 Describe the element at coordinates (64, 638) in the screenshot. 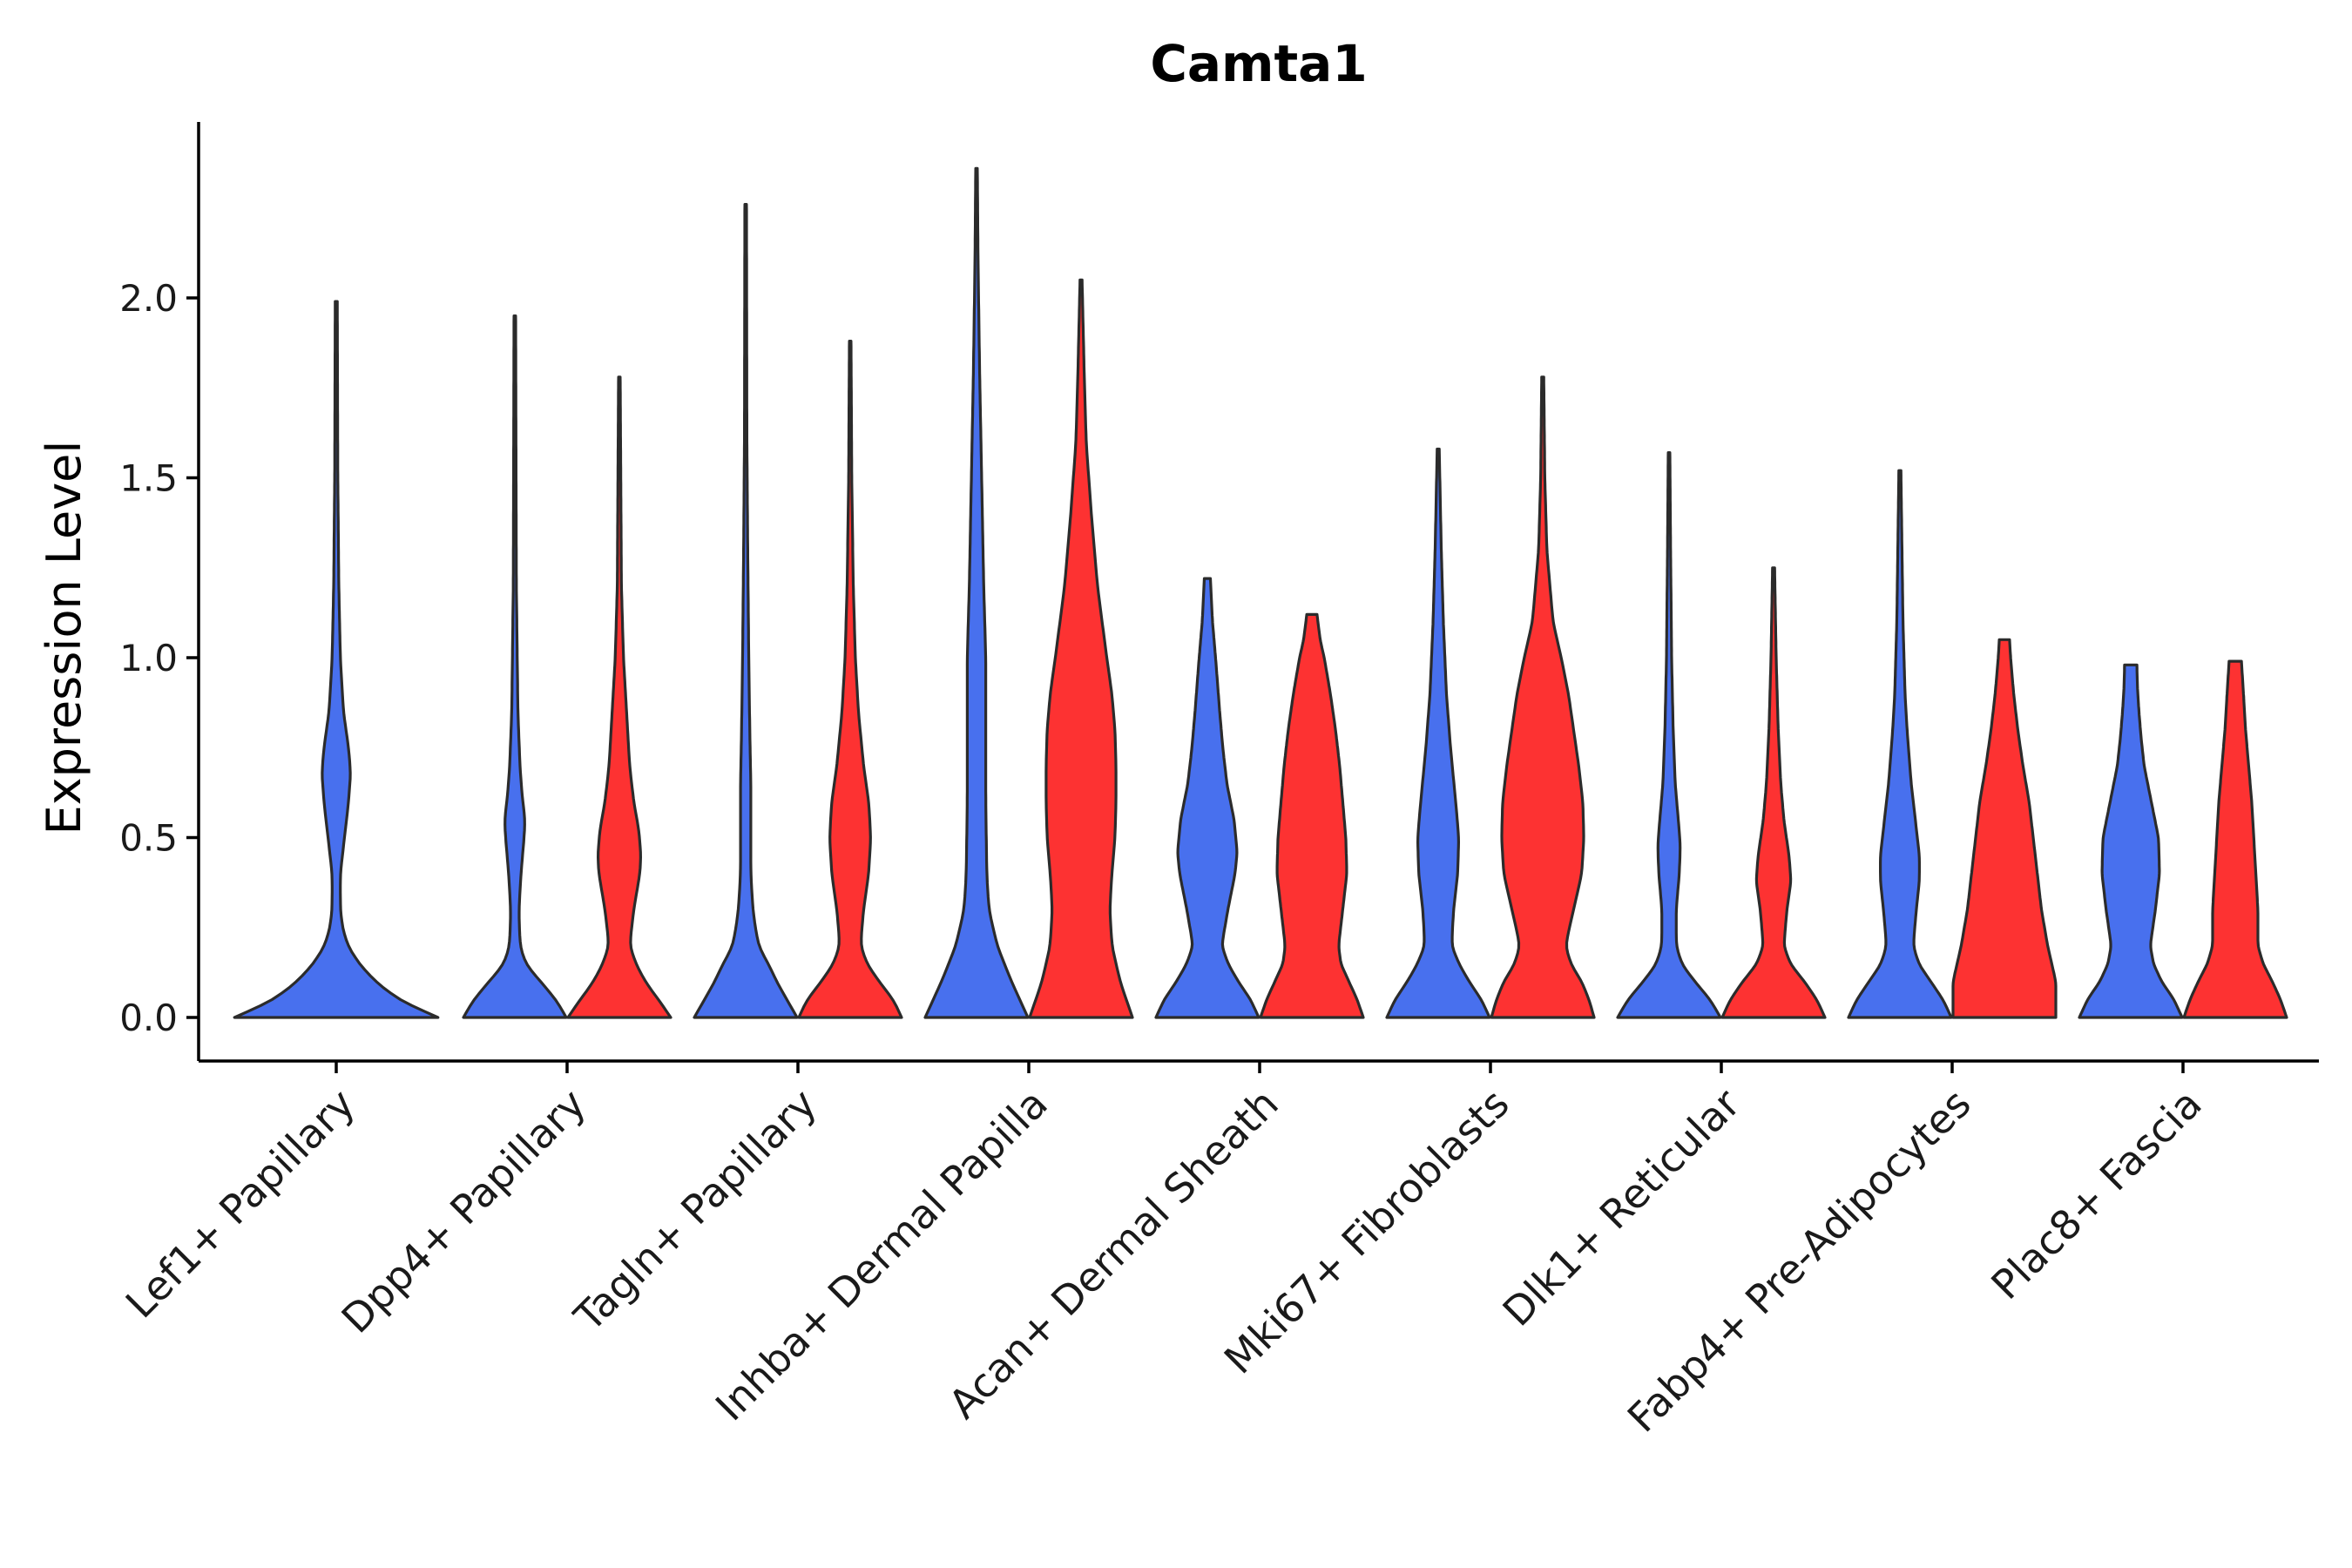

I see `y-axis-label: Expression Level` at that location.